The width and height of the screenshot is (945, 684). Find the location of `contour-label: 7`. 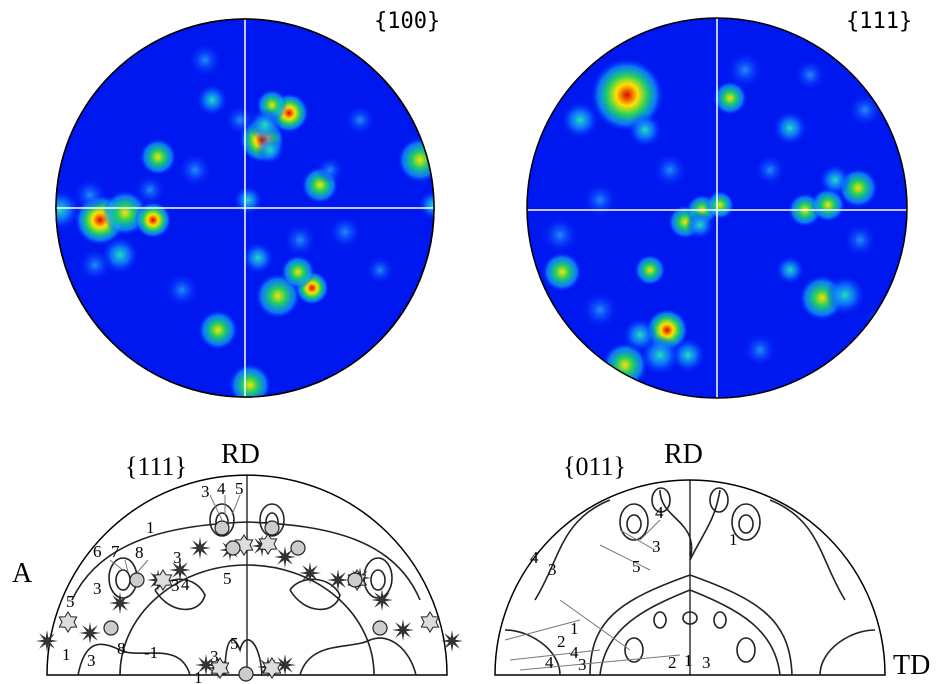

contour-label: 7 is located at coordinates (115, 551).